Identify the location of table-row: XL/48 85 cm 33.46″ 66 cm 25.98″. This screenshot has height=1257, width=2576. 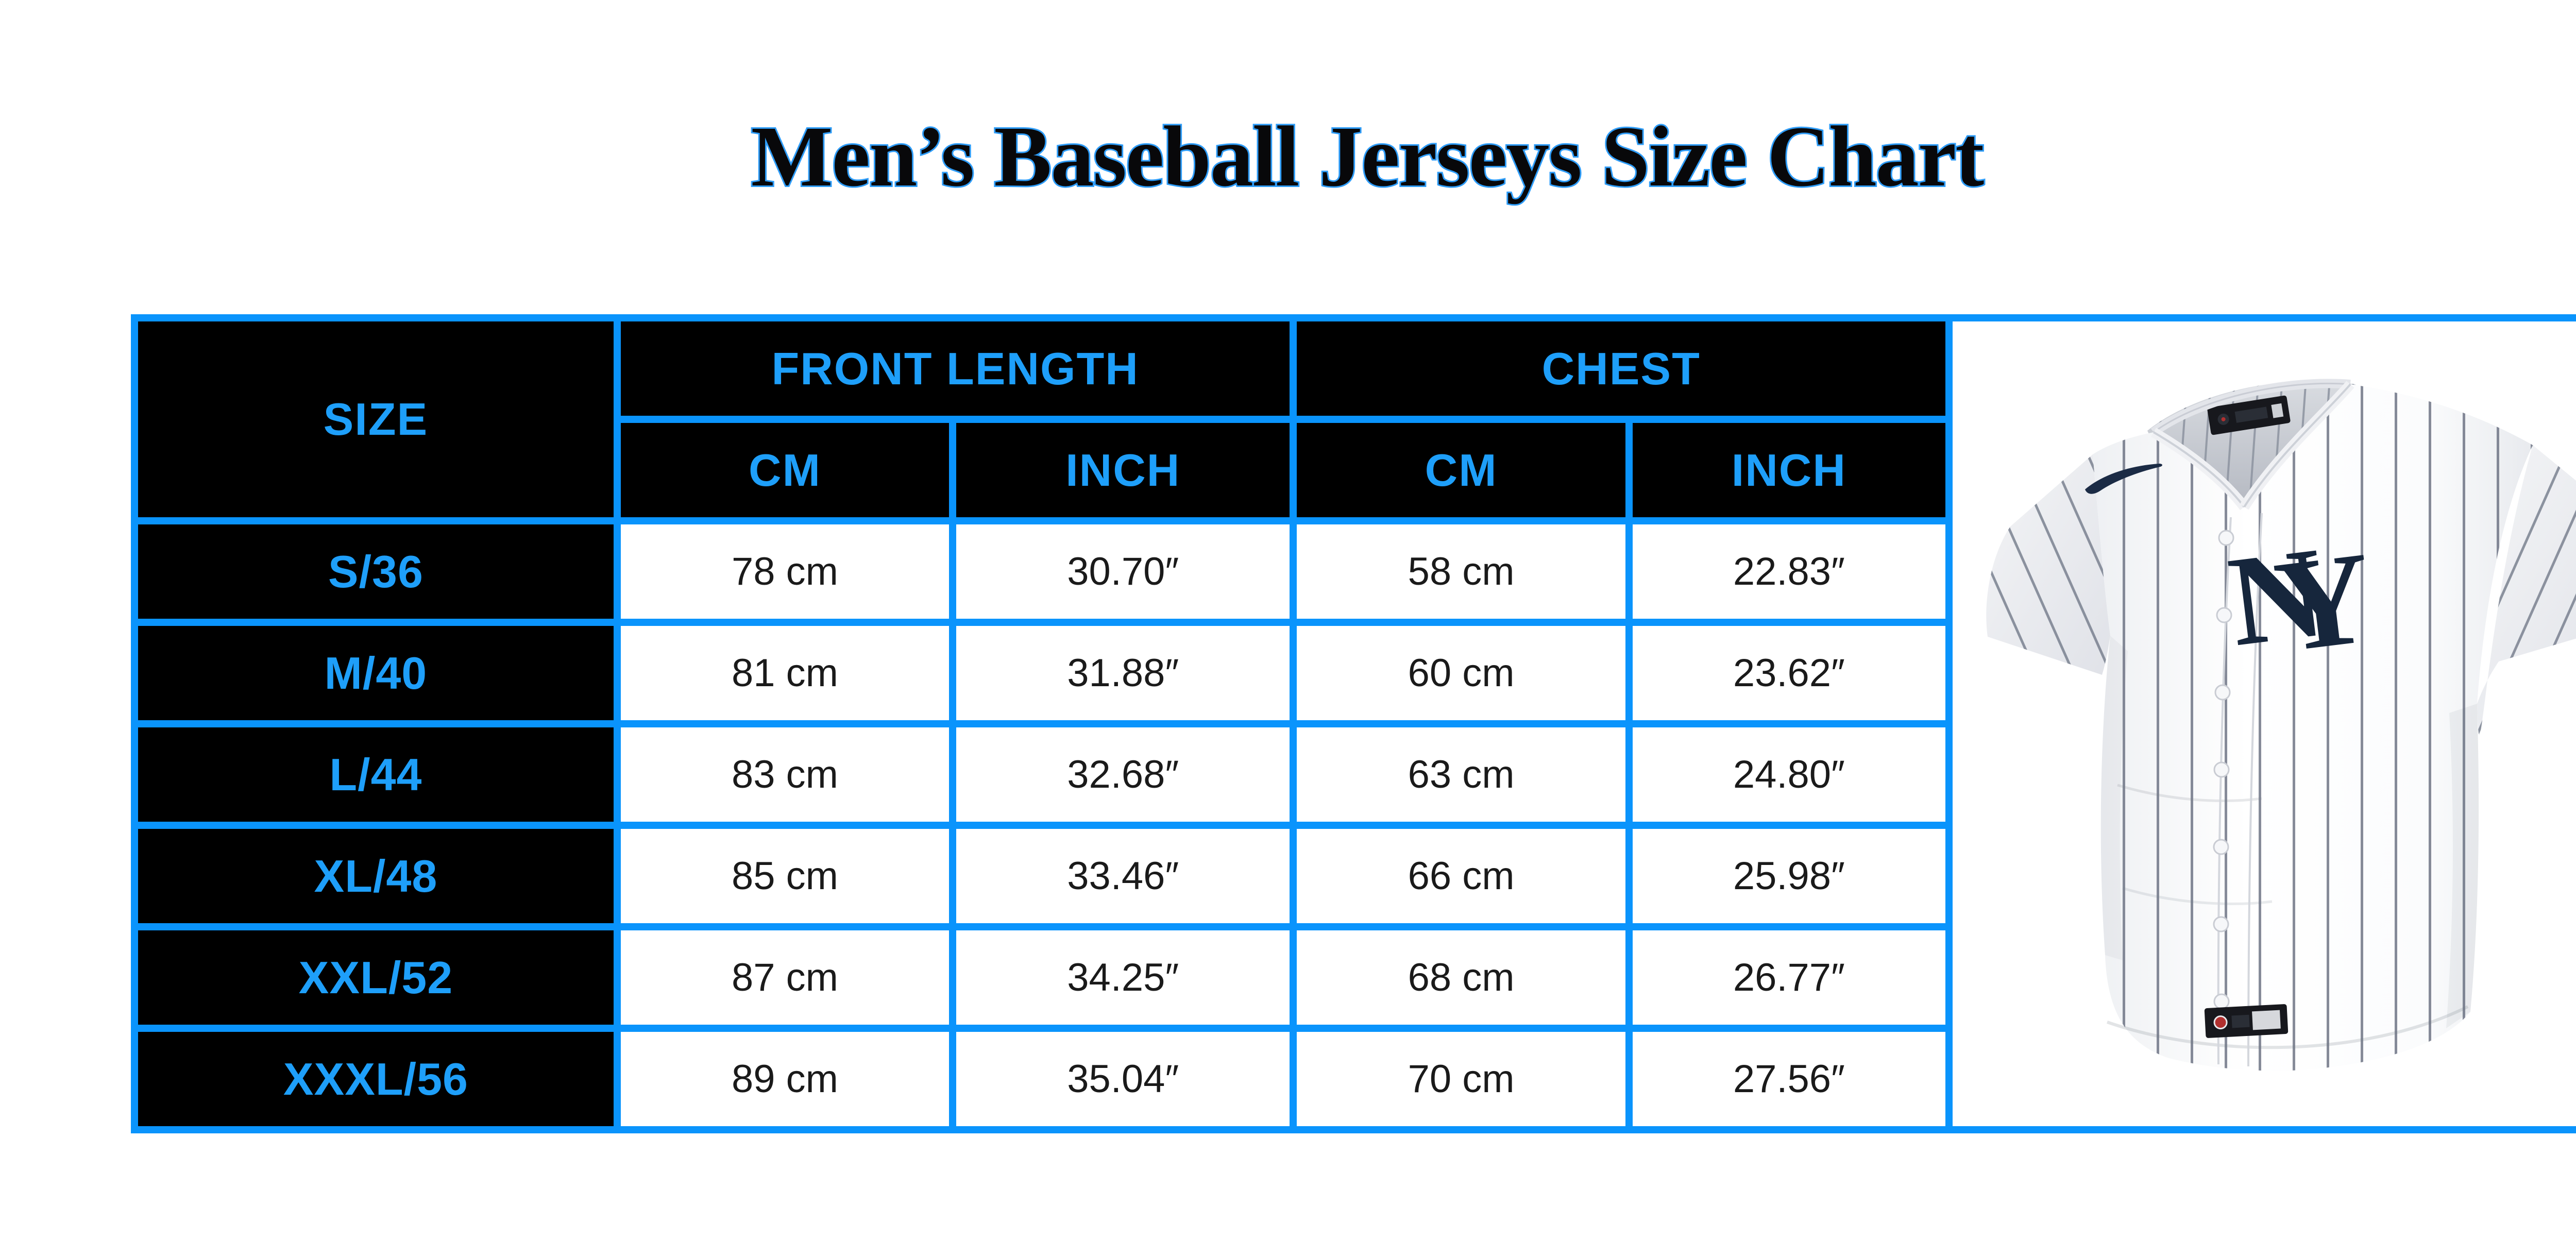
(1042, 876).